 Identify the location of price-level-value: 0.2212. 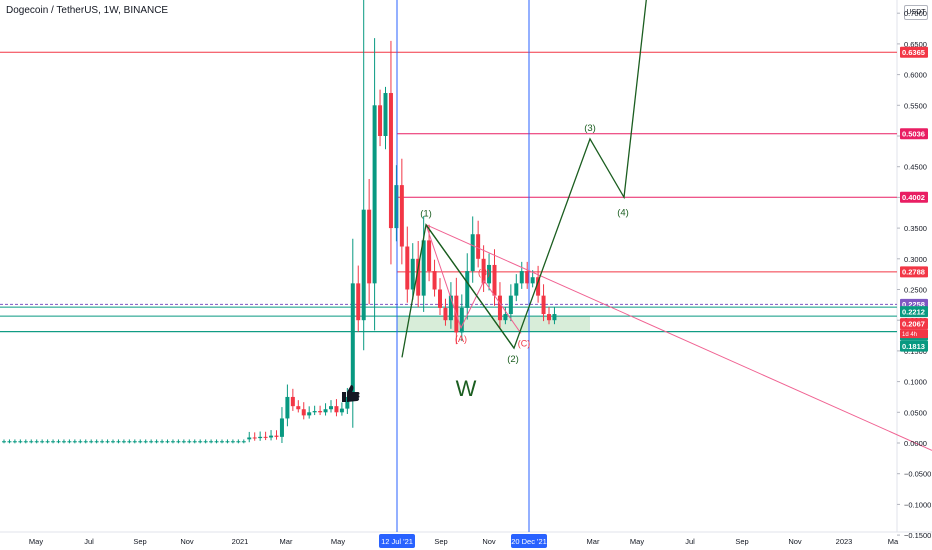
(913, 311).